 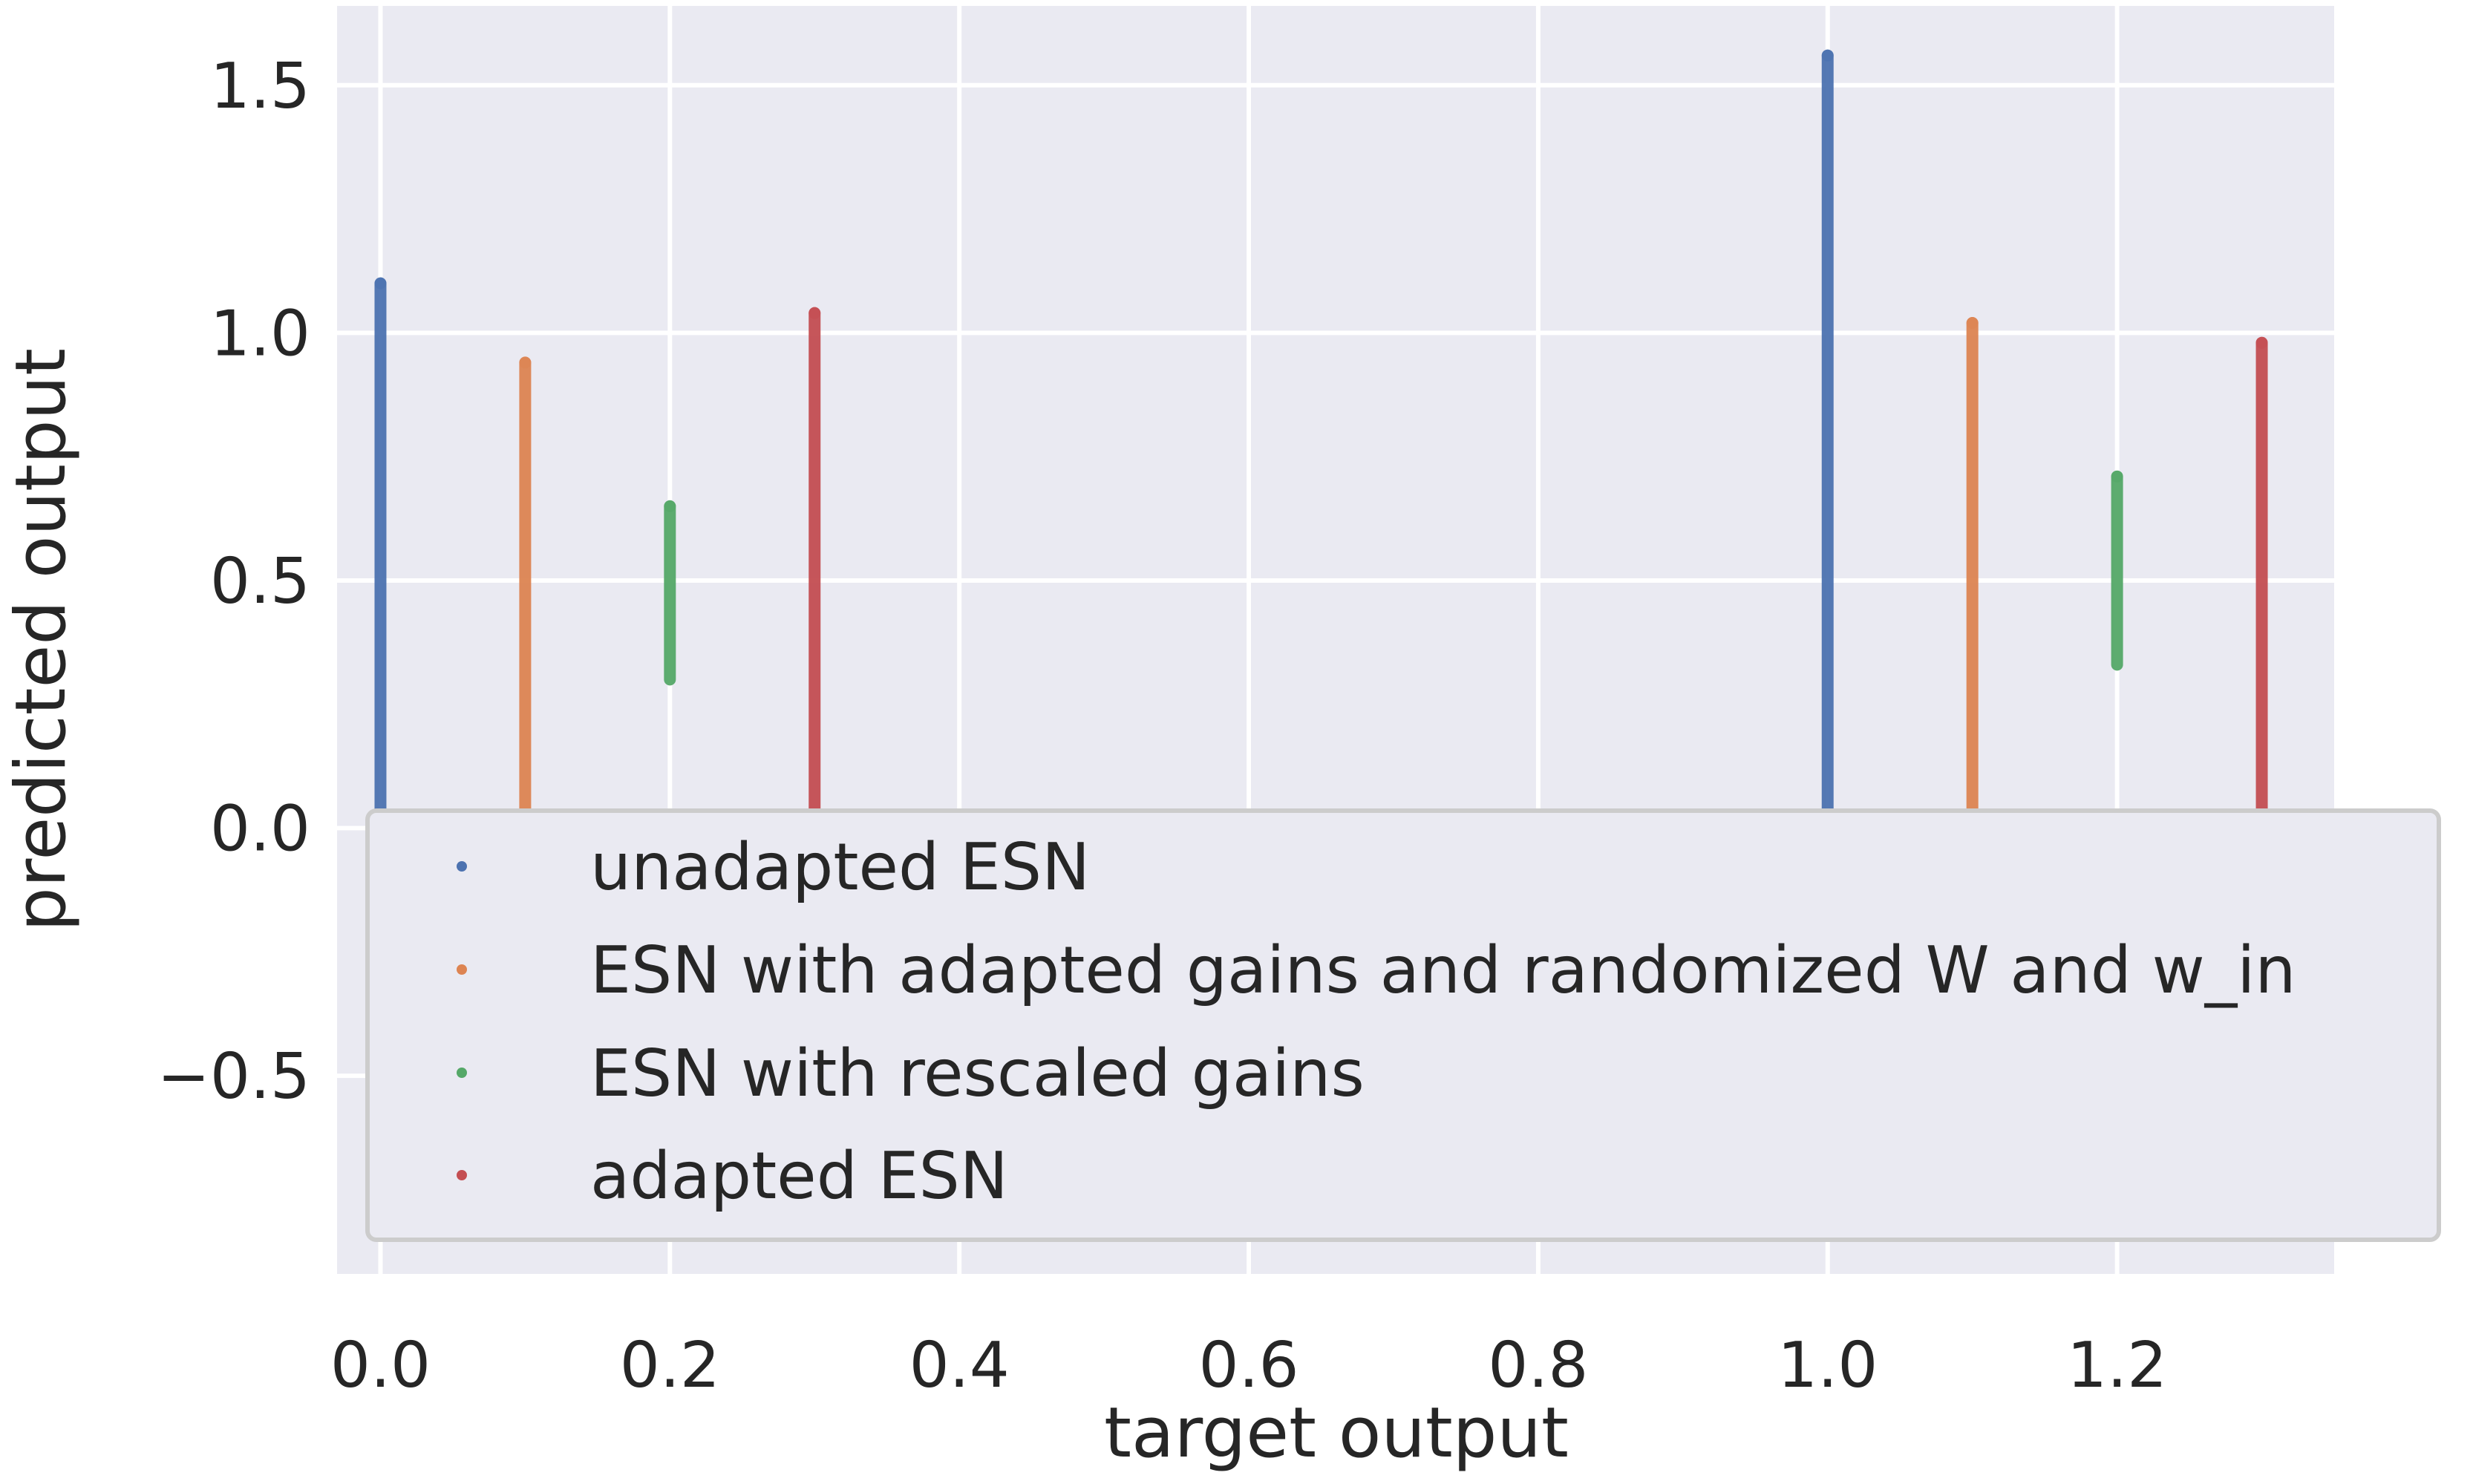 I want to click on legend-marker-unadapted, so click(x=462, y=866).